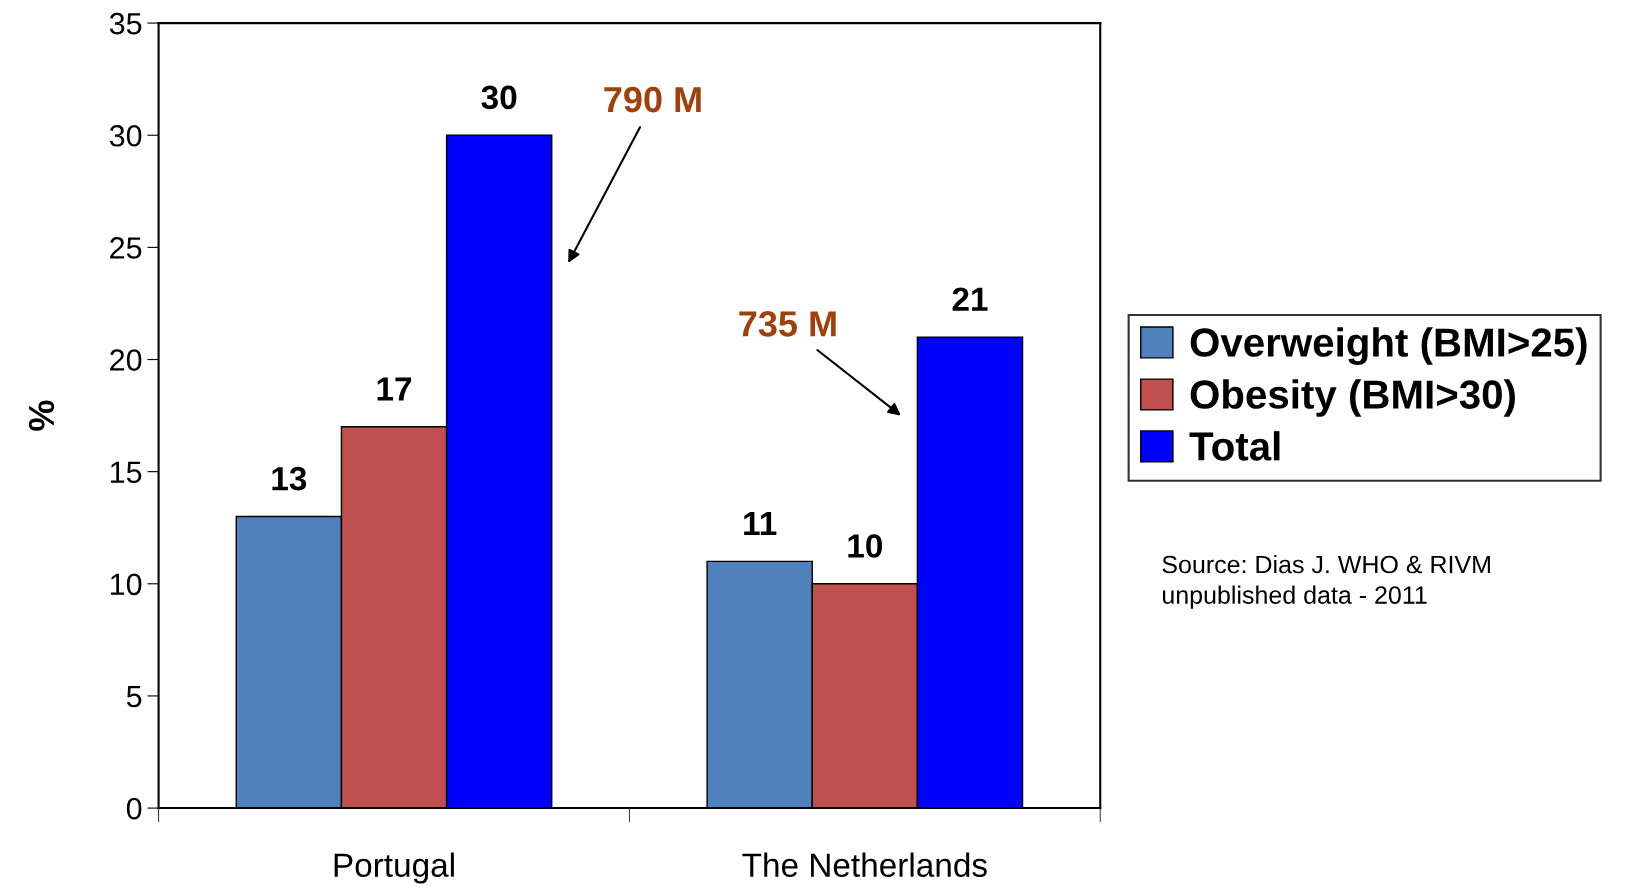 Image resolution: width=1652 pixels, height=888 pixels. I want to click on data-label: 17, so click(394, 389).